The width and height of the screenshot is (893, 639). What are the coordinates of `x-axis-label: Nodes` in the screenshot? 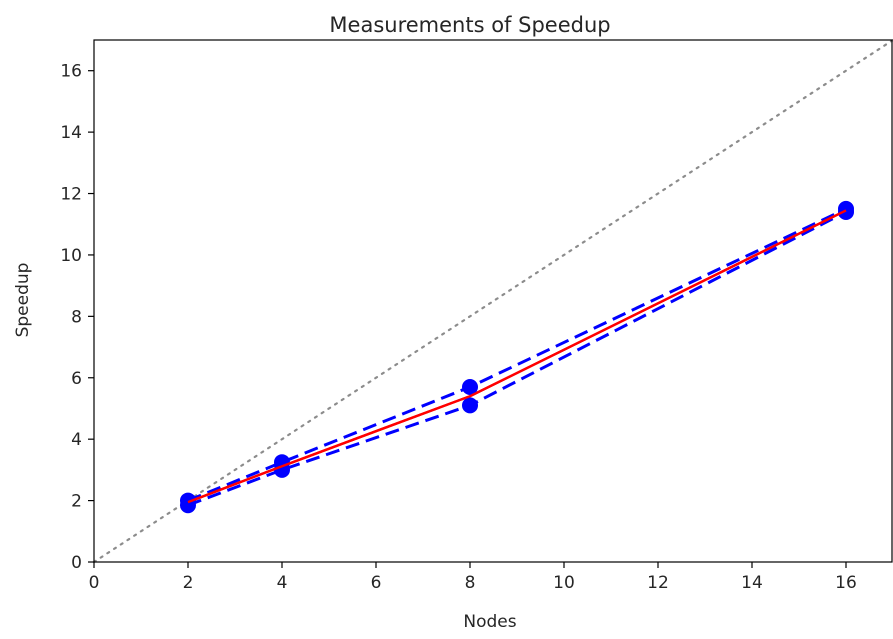 It's located at (489, 622).